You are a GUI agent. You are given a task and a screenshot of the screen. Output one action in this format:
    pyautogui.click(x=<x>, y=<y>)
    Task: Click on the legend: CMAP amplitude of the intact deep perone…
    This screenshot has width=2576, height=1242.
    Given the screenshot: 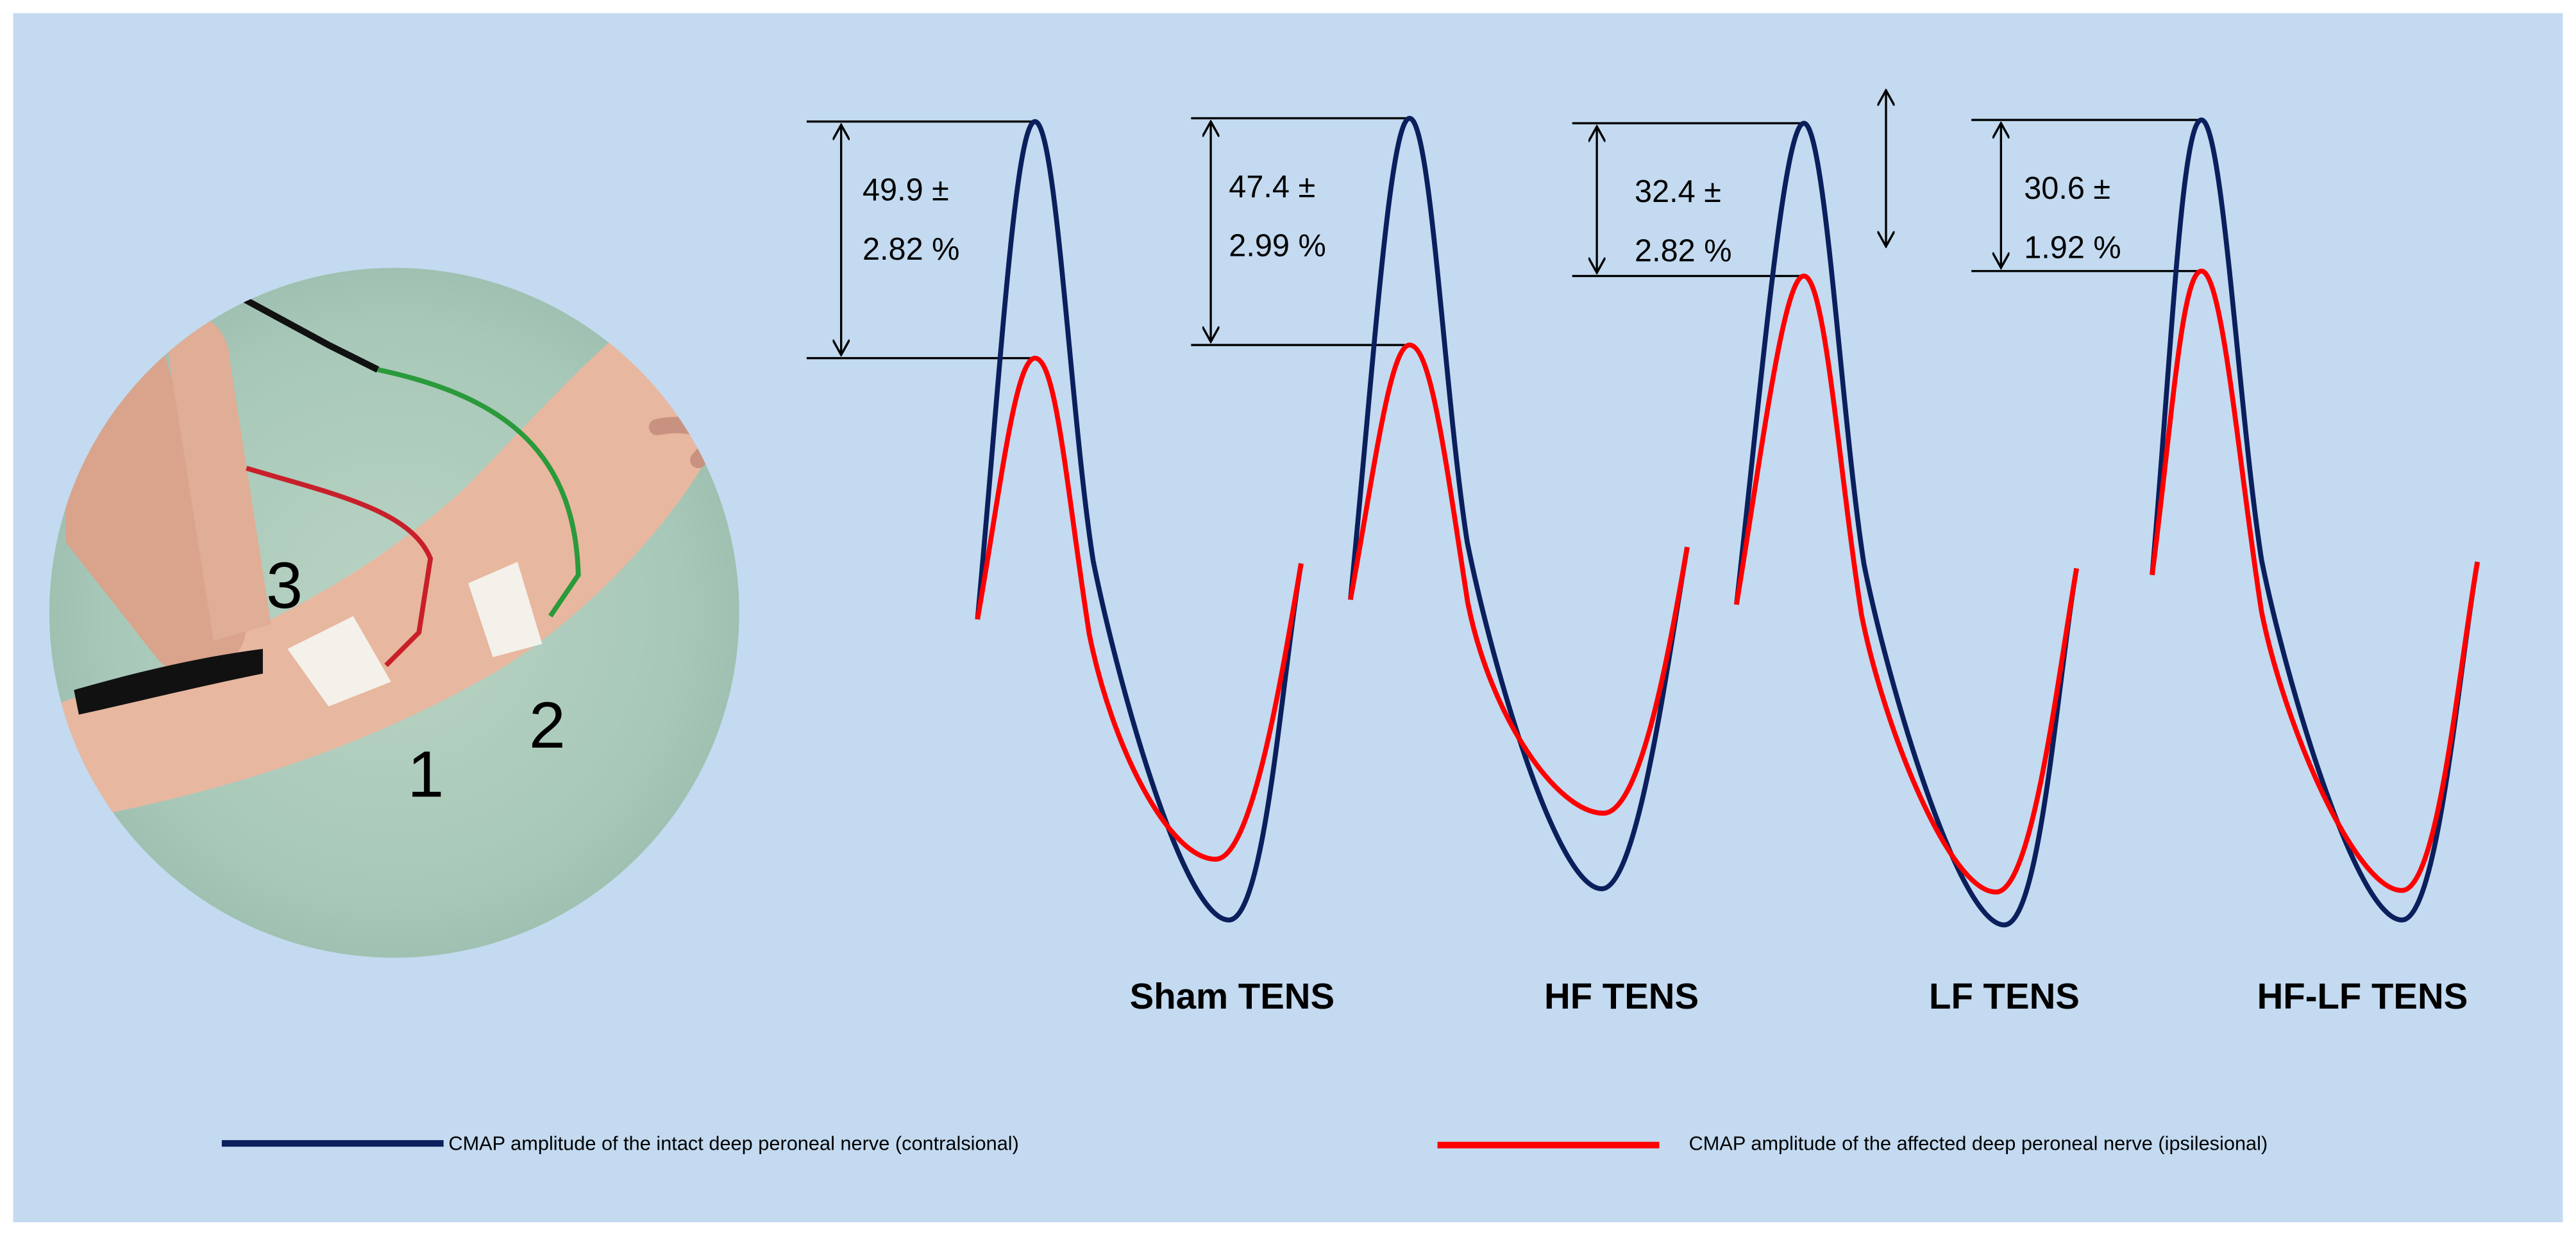 What is the action you would take?
    pyautogui.click(x=1244, y=1143)
    